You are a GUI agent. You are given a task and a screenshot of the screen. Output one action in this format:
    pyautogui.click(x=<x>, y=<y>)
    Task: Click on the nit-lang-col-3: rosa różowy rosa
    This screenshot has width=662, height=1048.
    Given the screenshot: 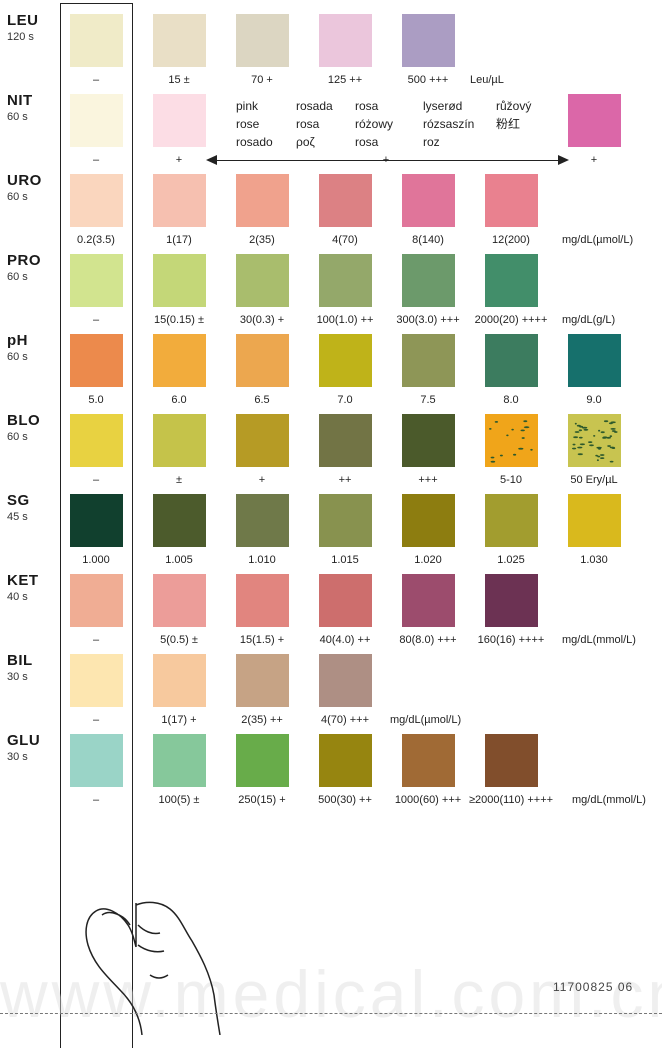 What is the action you would take?
    pyautogui.click(x=374, y=124)
    